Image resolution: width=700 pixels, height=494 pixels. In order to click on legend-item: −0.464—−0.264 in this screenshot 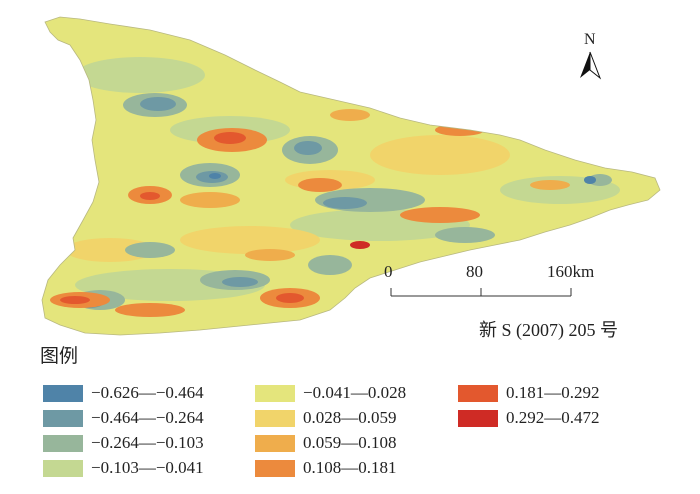, I will do `click(123, 418)`.